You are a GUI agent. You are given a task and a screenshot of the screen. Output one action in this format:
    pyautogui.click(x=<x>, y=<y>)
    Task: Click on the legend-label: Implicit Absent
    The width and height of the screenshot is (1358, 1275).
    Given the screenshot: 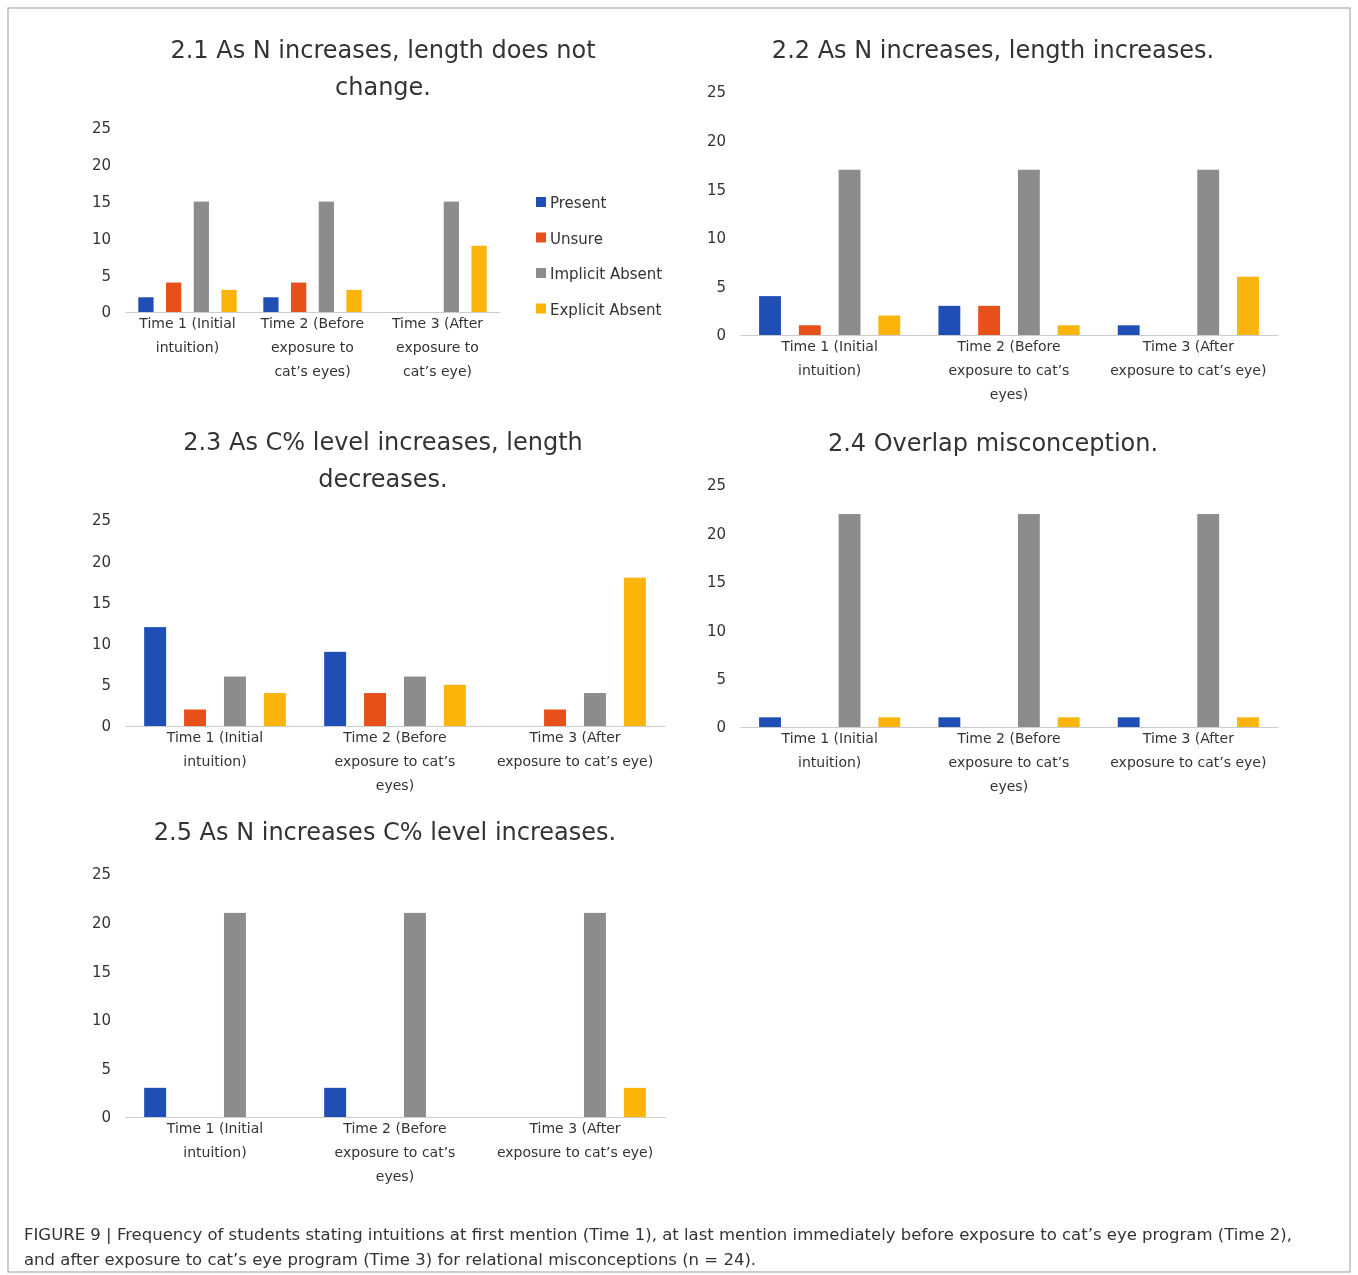 What is the action you would take?
    pyautogui.click(x=606, y=274)
    